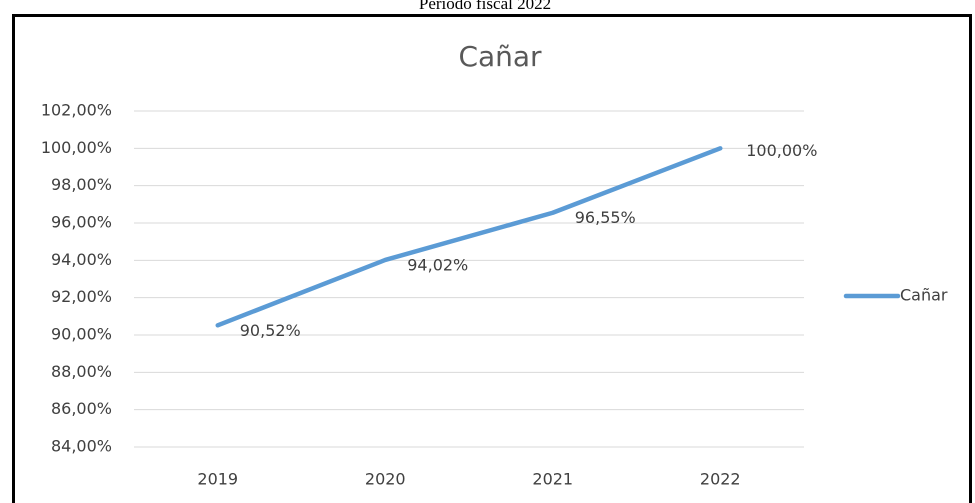  What do you see at coordinates (76, 110) in the screenshot?
I see `y-tick-label: 102,00%` at bounding box center [76, 110].